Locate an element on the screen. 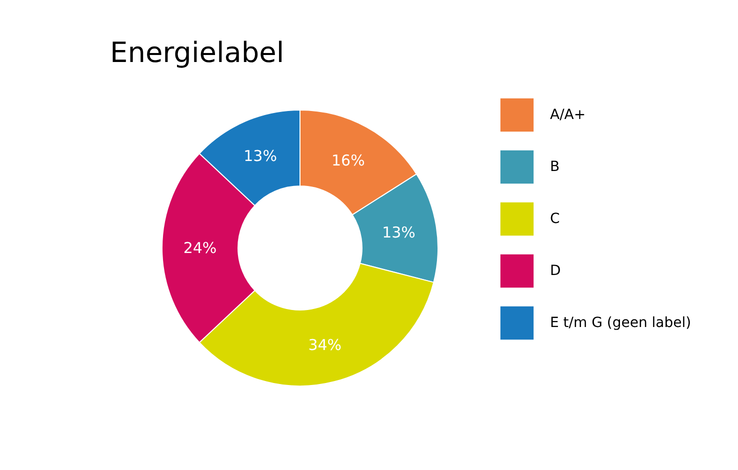  legend-label: B is located at coordinates (555, 167).